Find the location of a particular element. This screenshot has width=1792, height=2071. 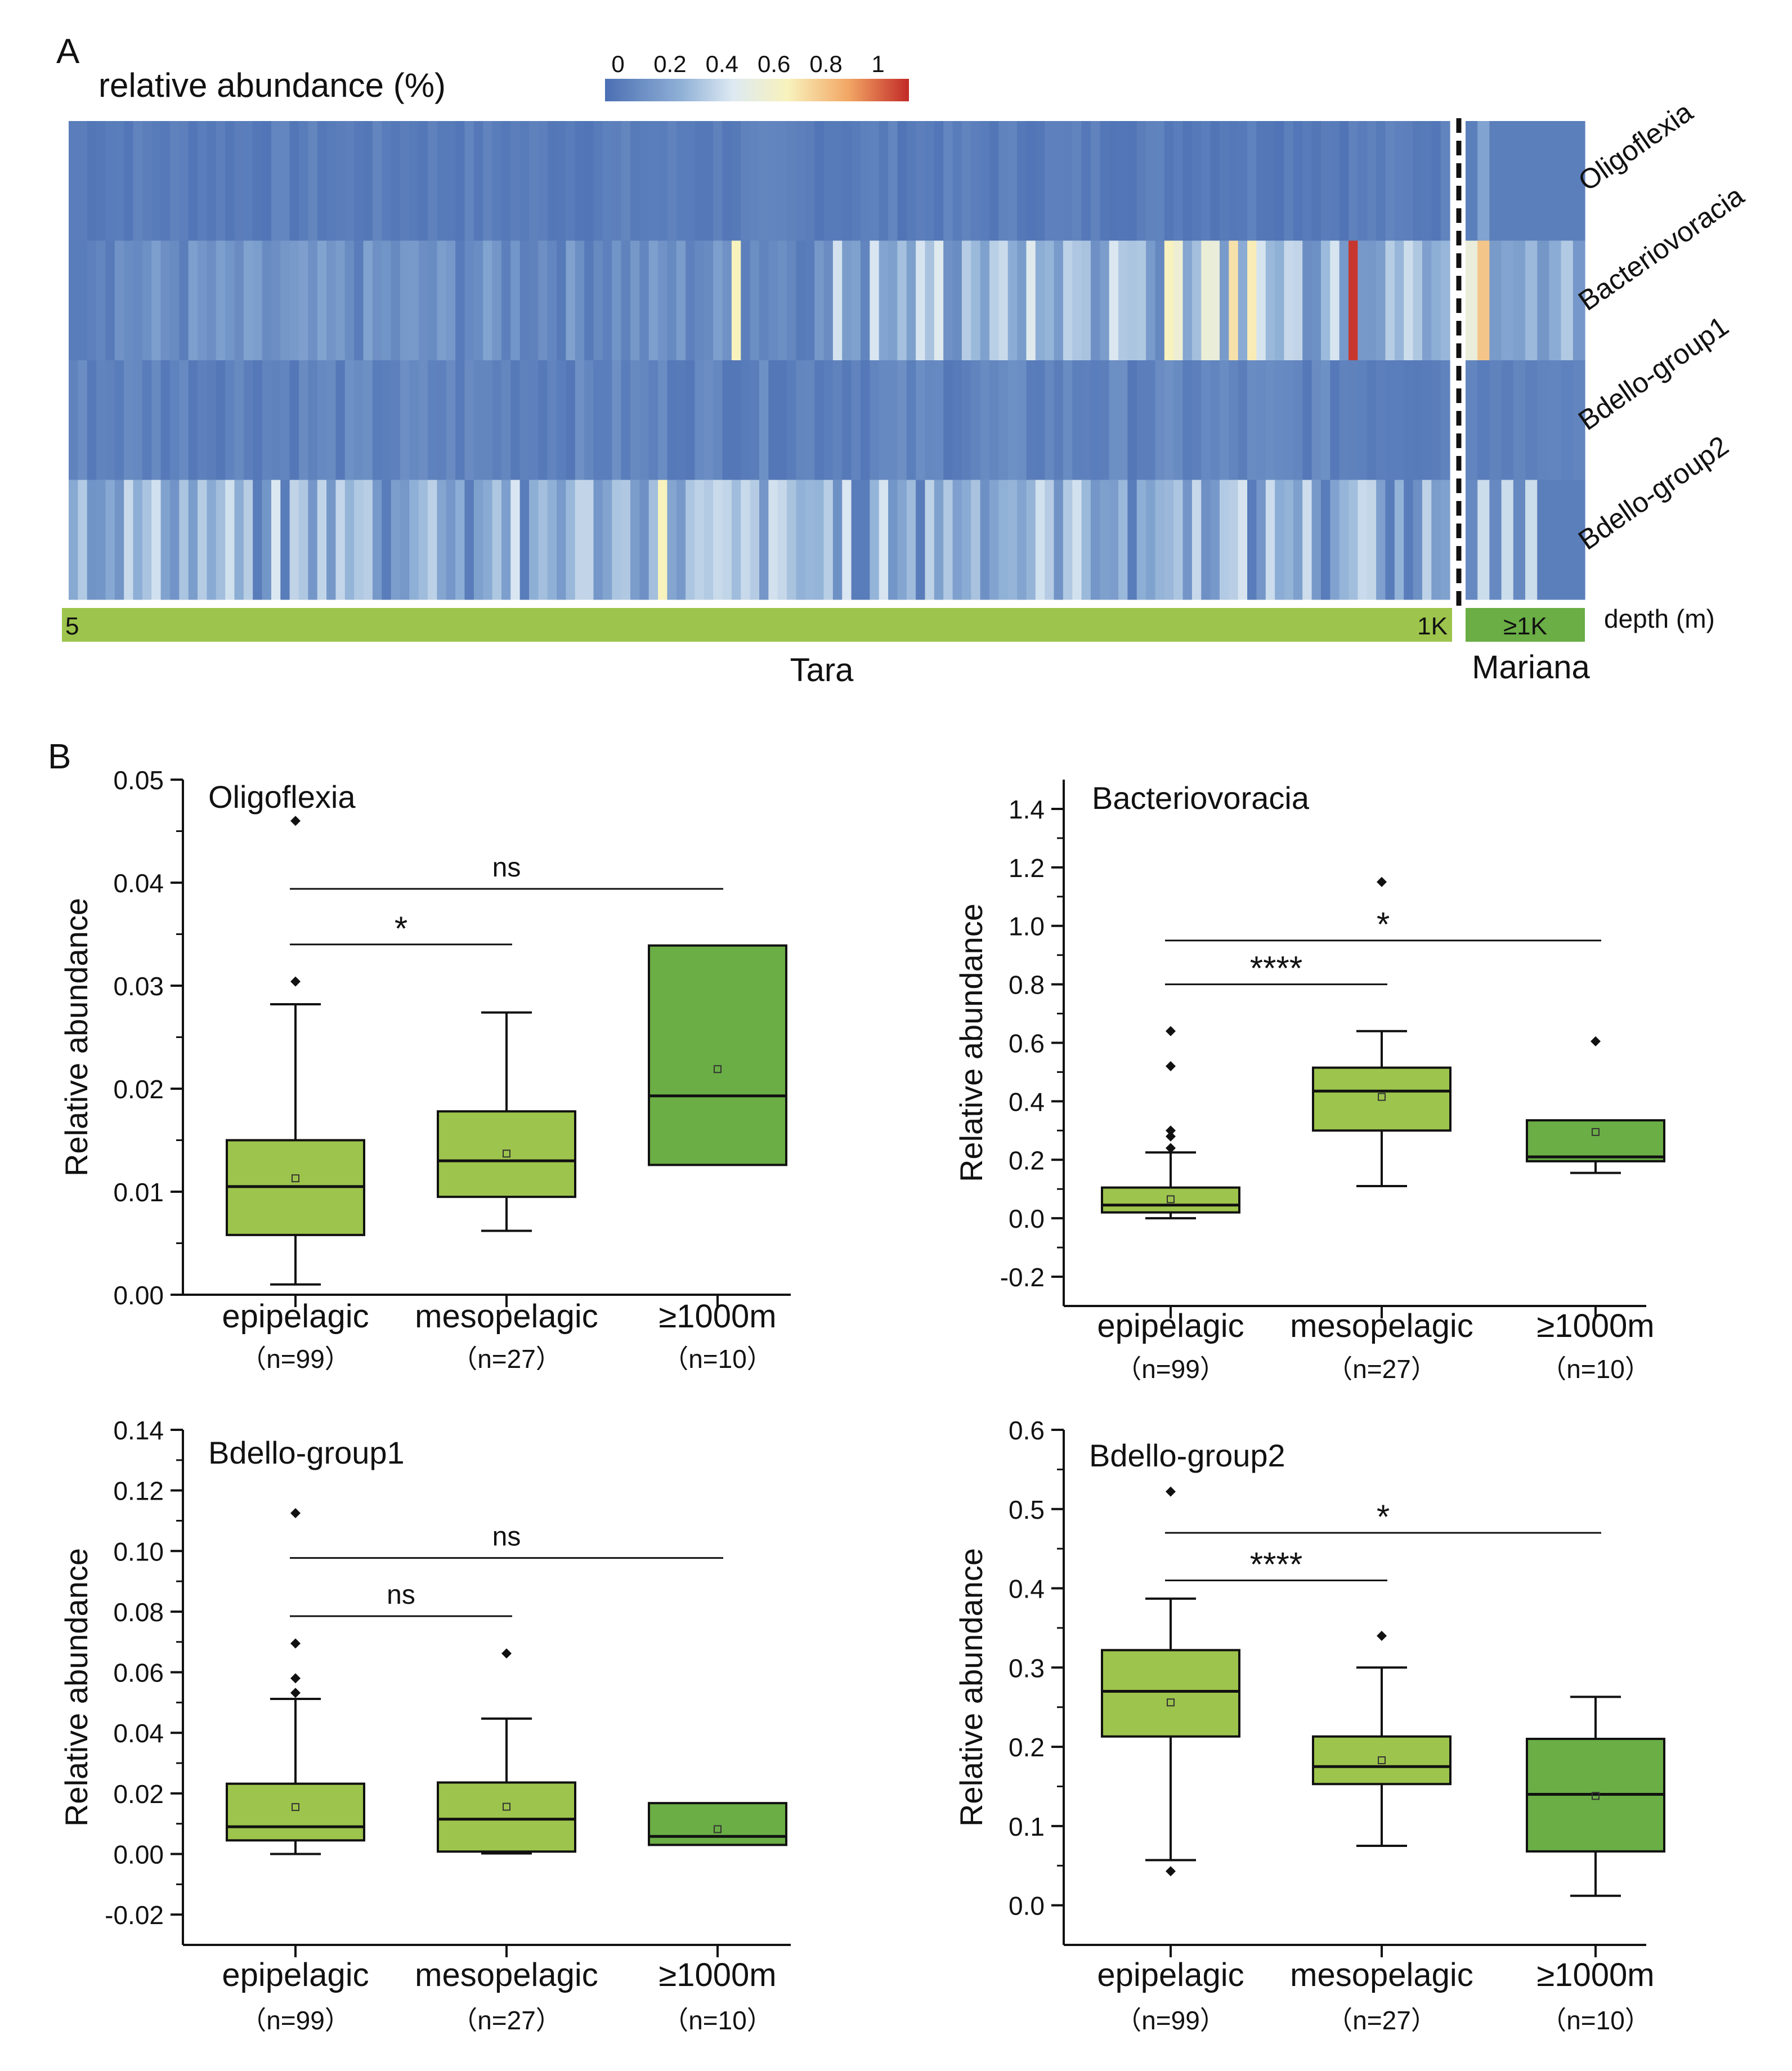

depth-axis-label: depth (m) is located at coordinates (1659, 618).